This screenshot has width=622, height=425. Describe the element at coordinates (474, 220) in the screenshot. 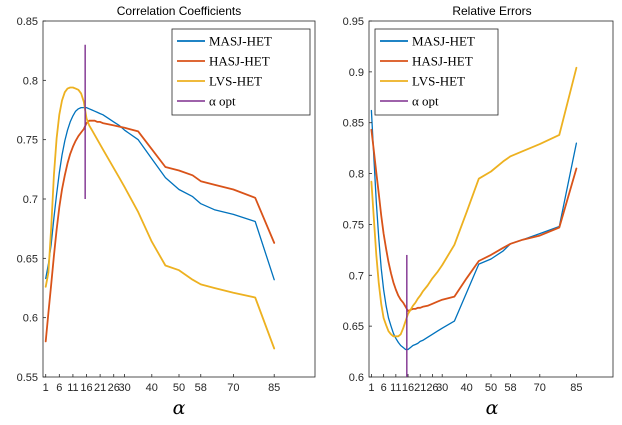

I see `series-line-hasj-het` at that location.